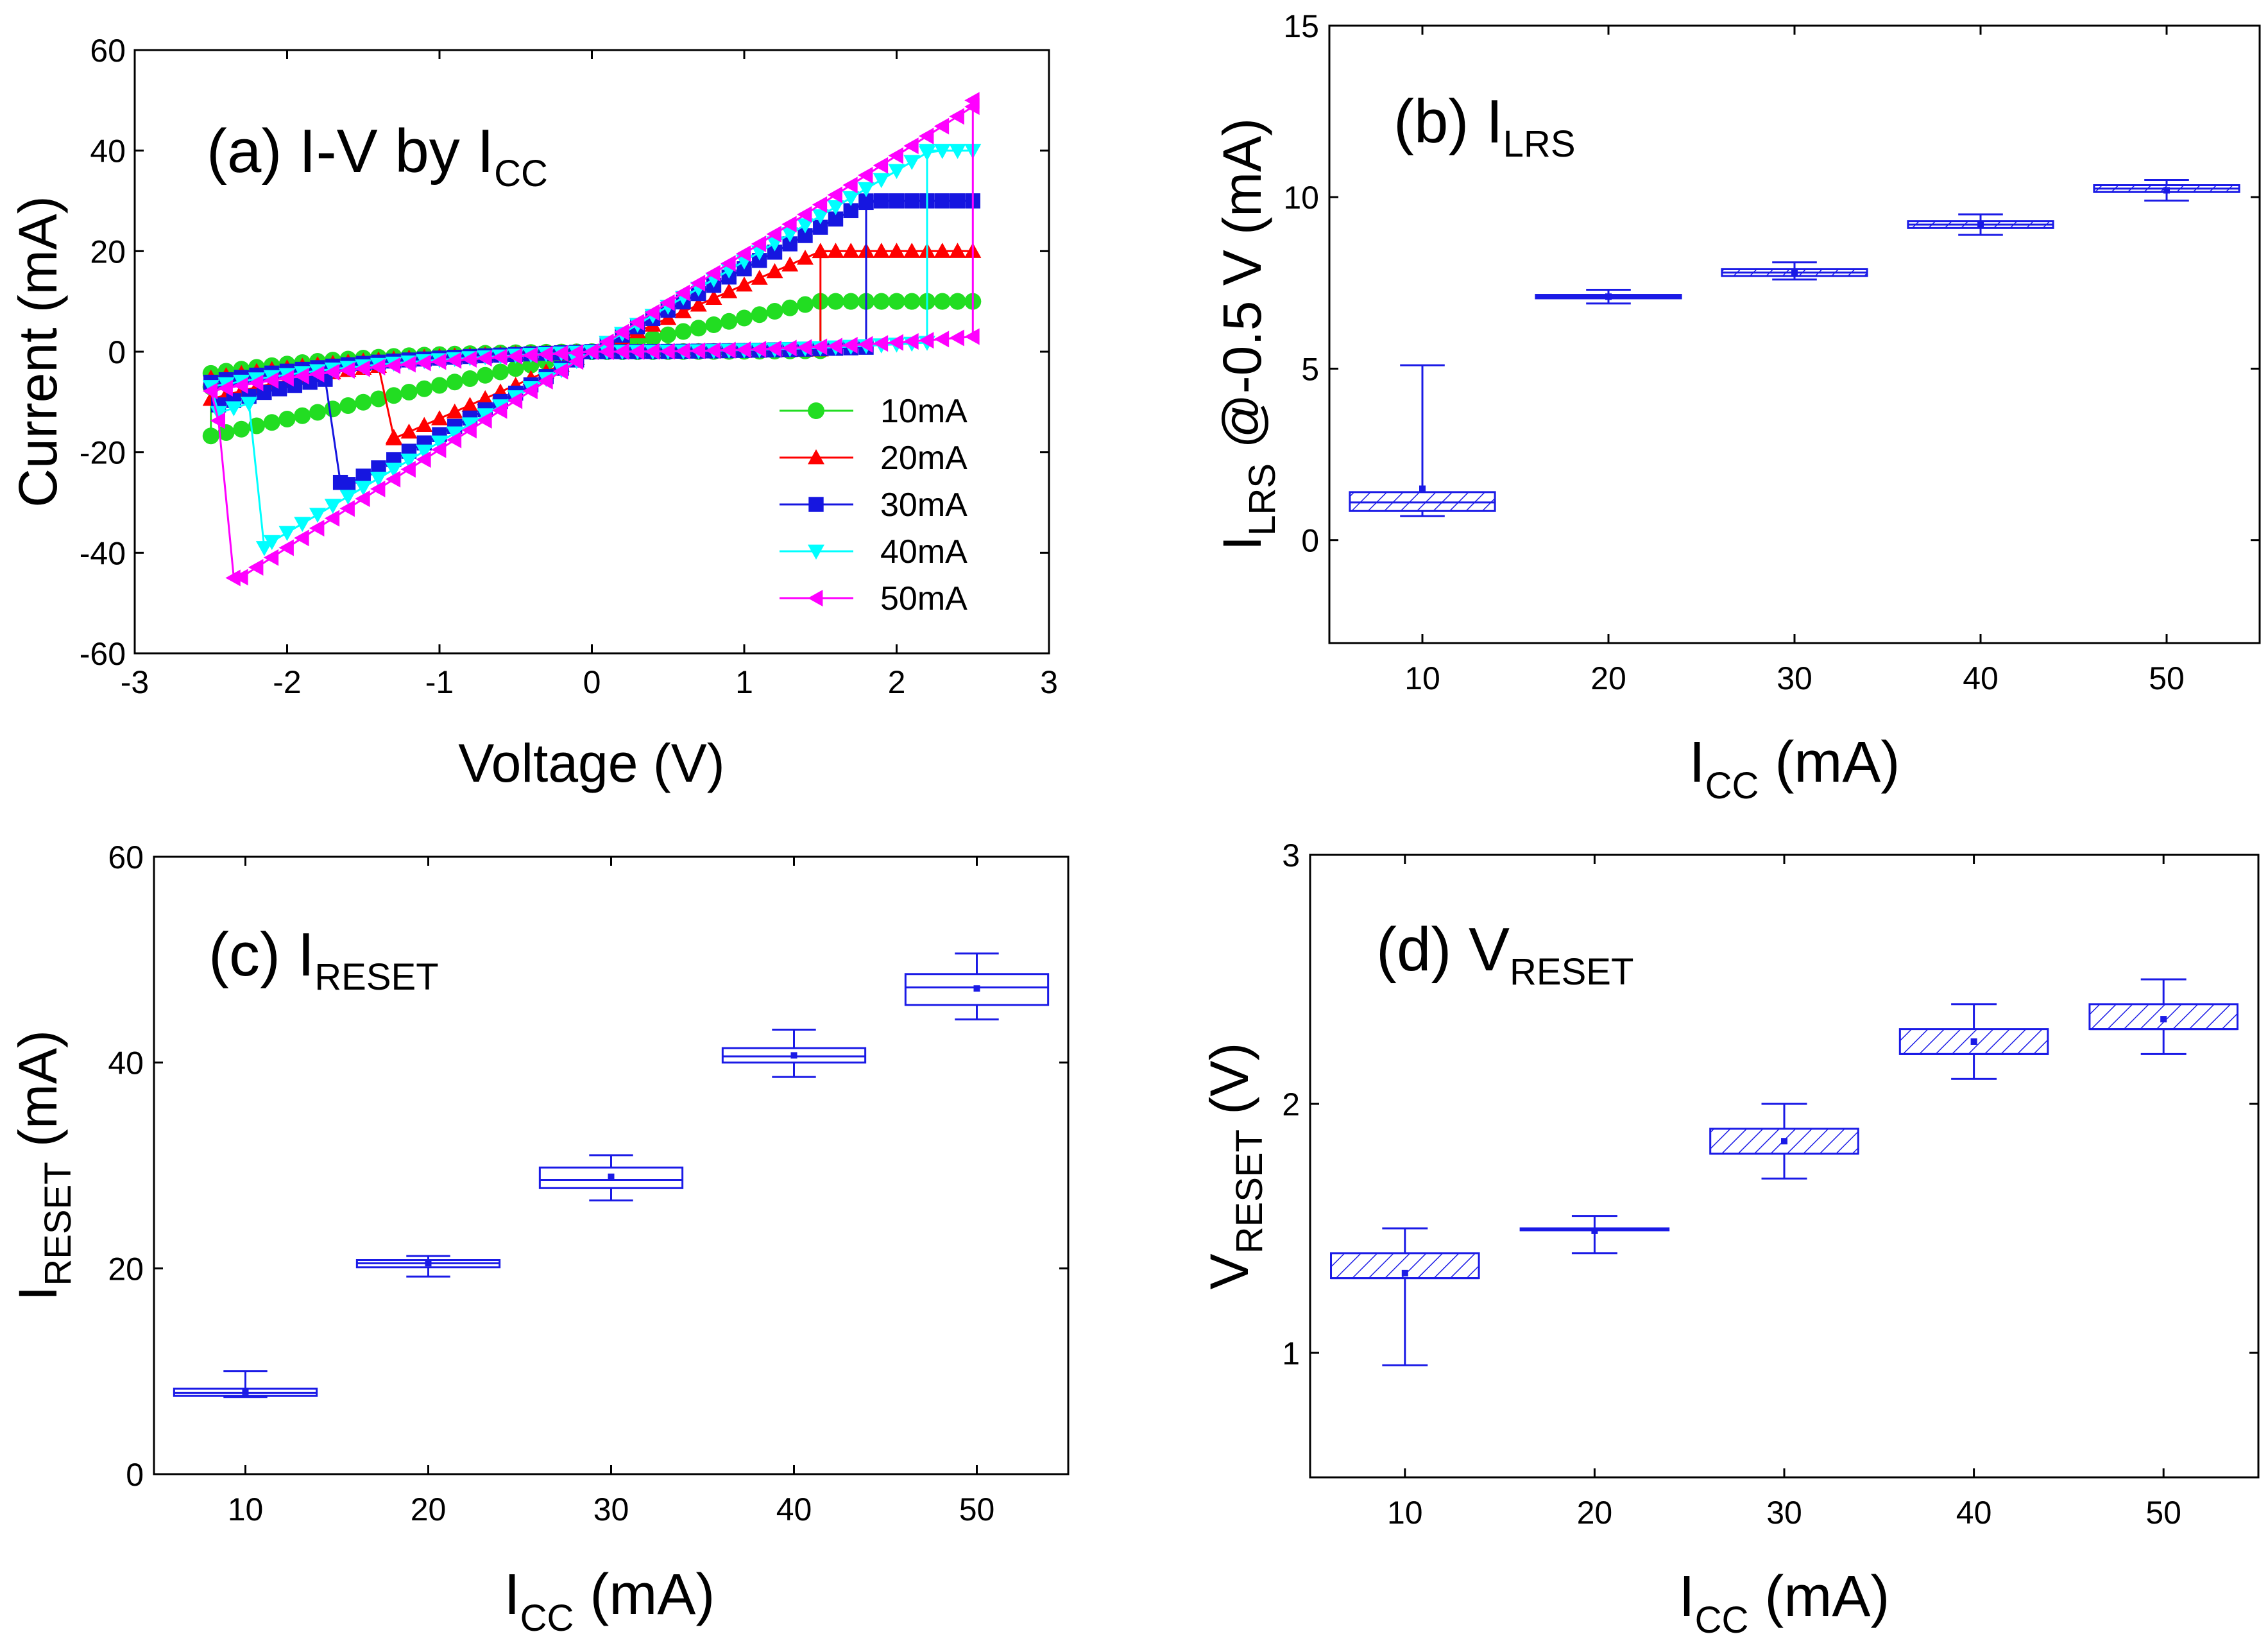  What do you see at coordinates (744, 682) in the screenshot?
I see `iv-x-tick-label: 1` at bounding box center [744, 682].